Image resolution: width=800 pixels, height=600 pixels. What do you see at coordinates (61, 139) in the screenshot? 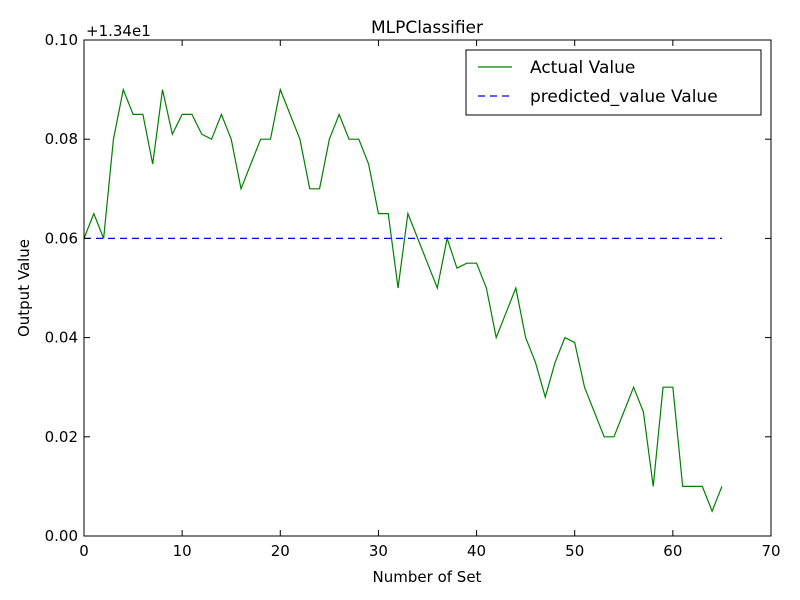
I see `y-tick-label: 0.08` at bounding box center [61, 139].